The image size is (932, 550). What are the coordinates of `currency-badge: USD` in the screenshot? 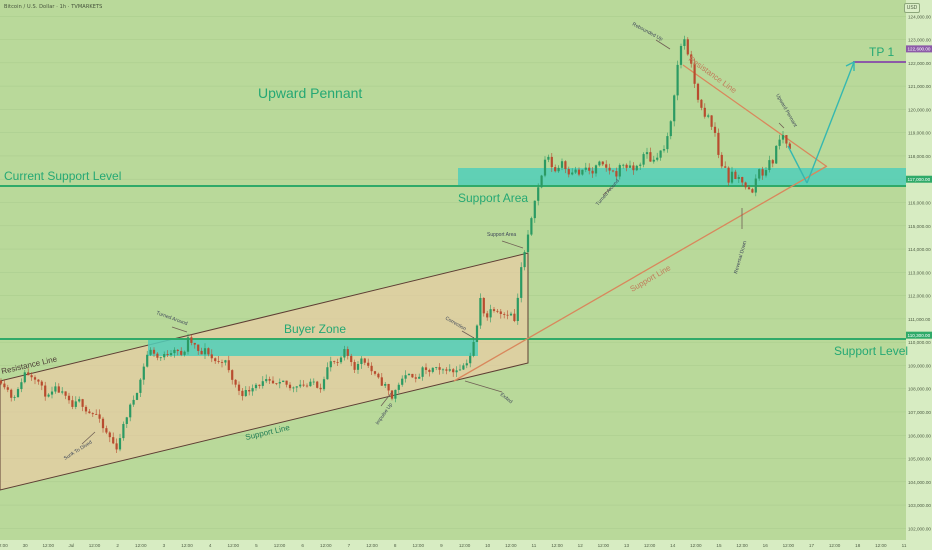 It's located at (912, 8).